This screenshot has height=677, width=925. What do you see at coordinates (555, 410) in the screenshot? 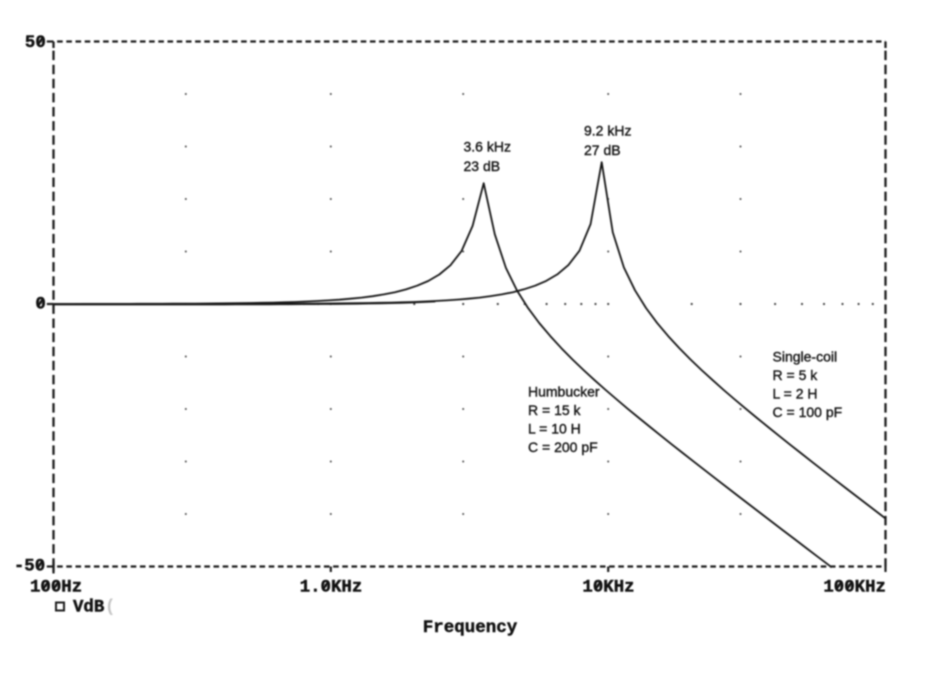
I see `svg-text: R = 15 k` at bounding box center [555, 410].